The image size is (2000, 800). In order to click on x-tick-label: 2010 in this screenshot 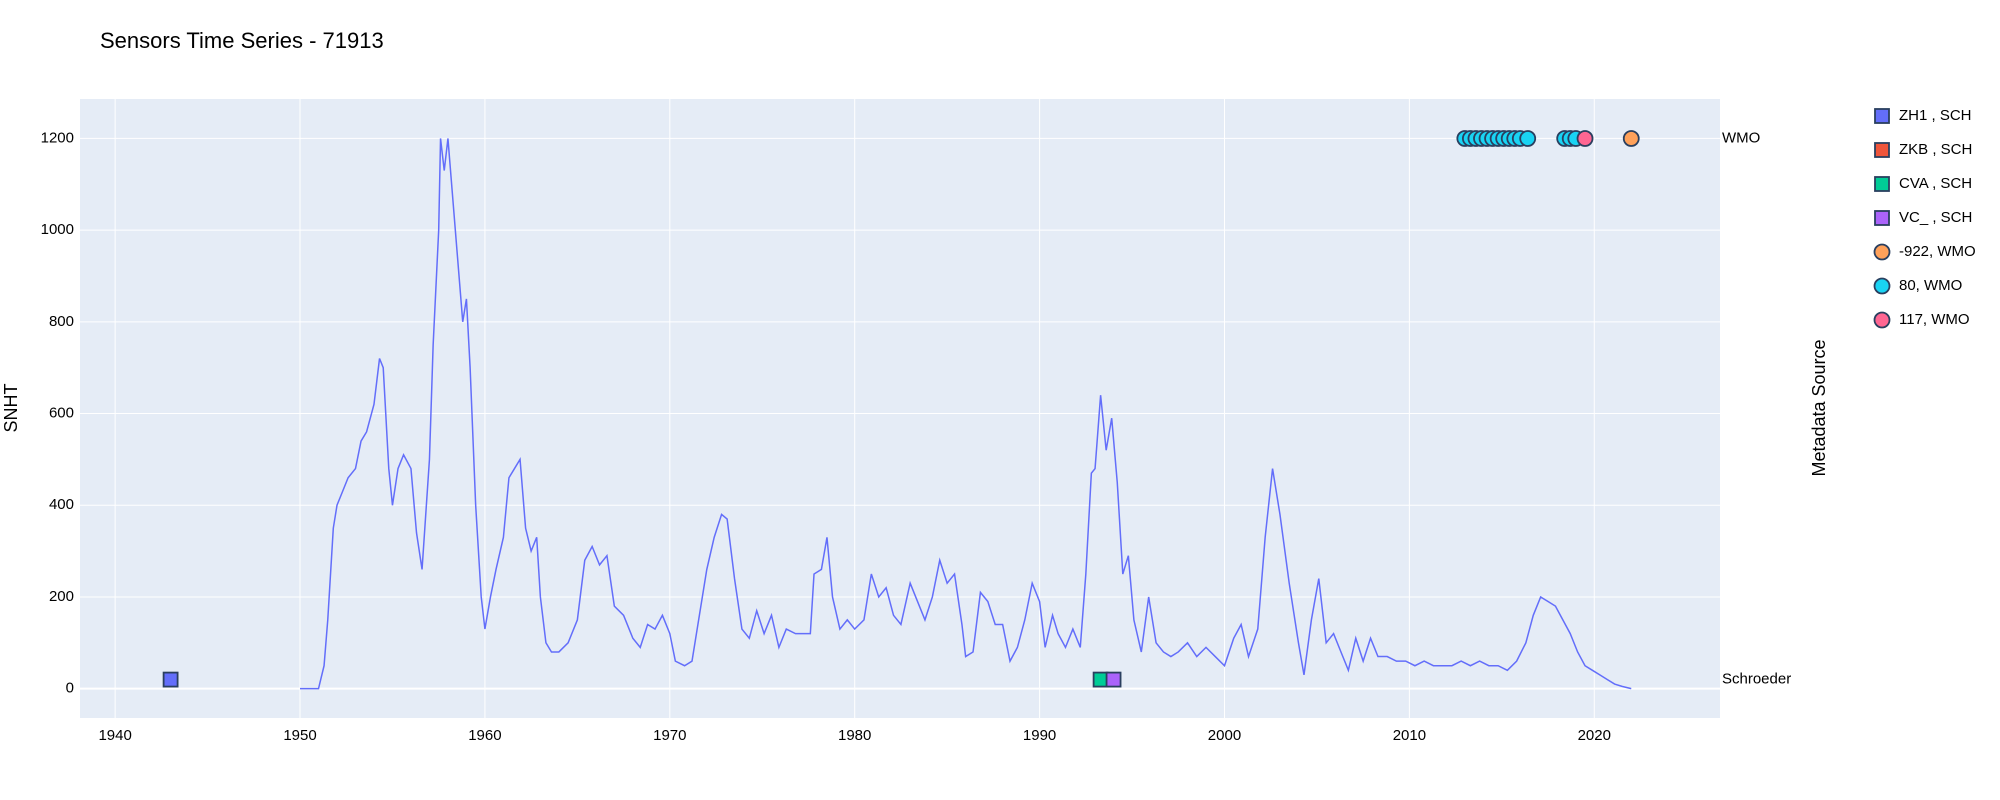, I will do `click(1409, 735)`.